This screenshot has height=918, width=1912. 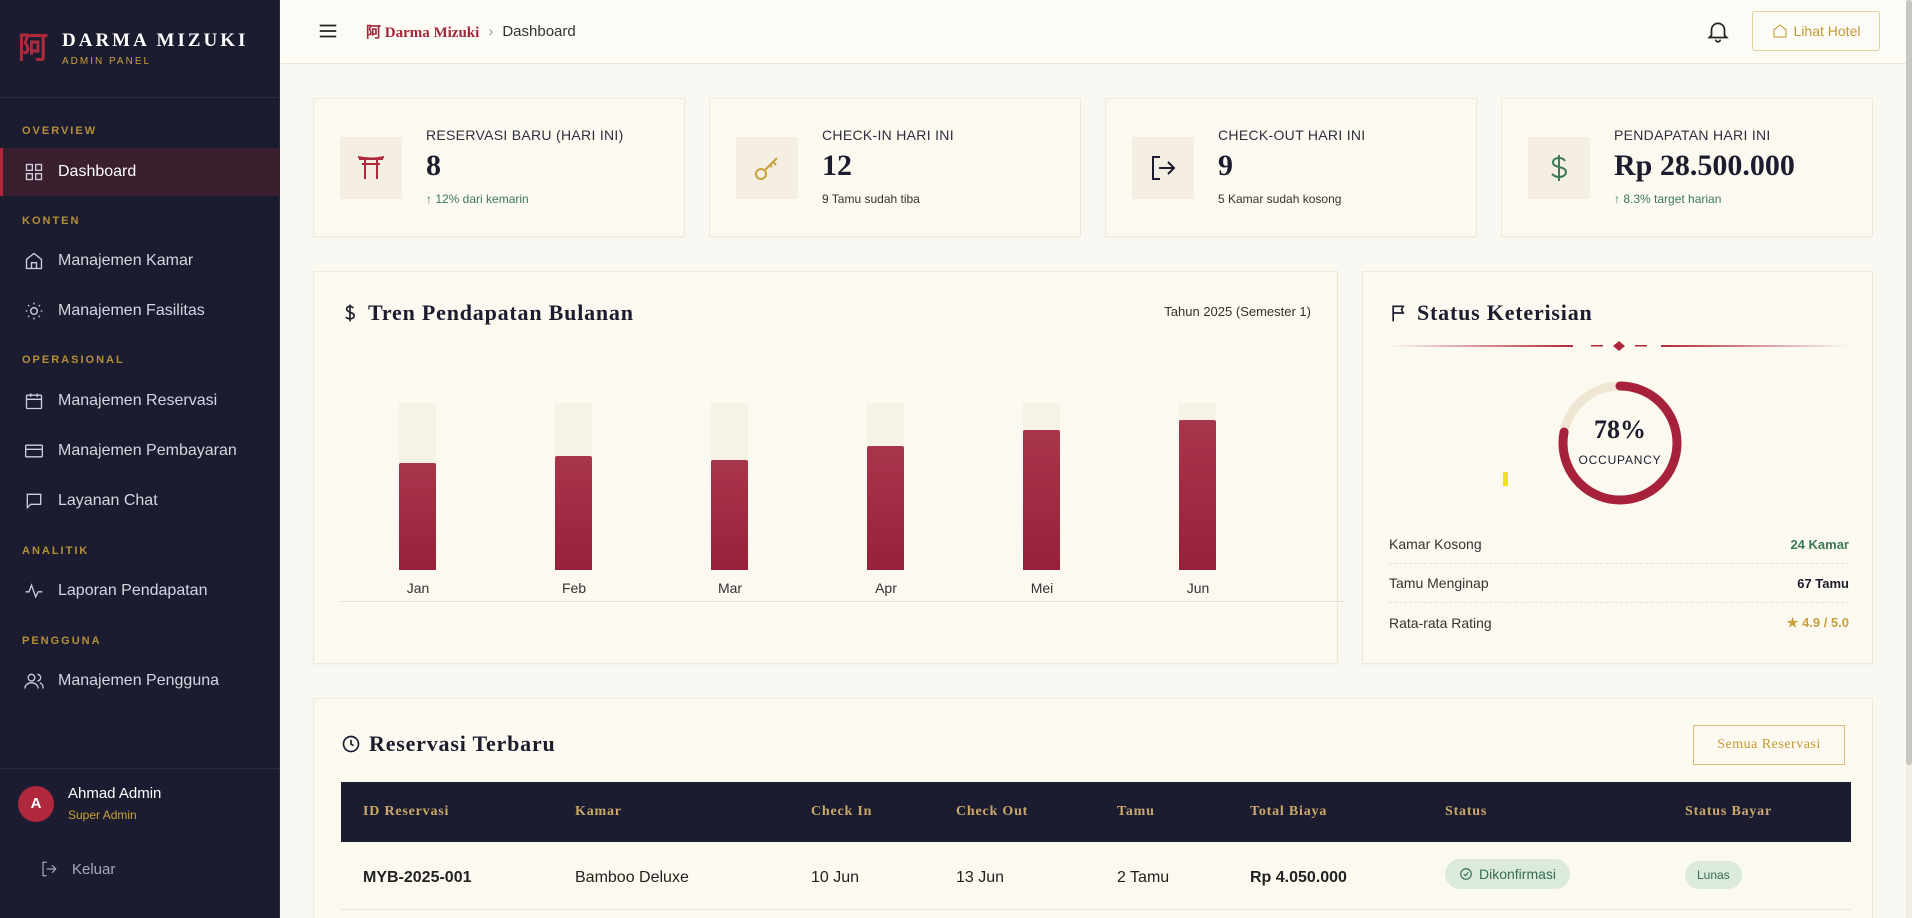 I want to click on column-header: Status Bayar, so click(x=1728, y=811).